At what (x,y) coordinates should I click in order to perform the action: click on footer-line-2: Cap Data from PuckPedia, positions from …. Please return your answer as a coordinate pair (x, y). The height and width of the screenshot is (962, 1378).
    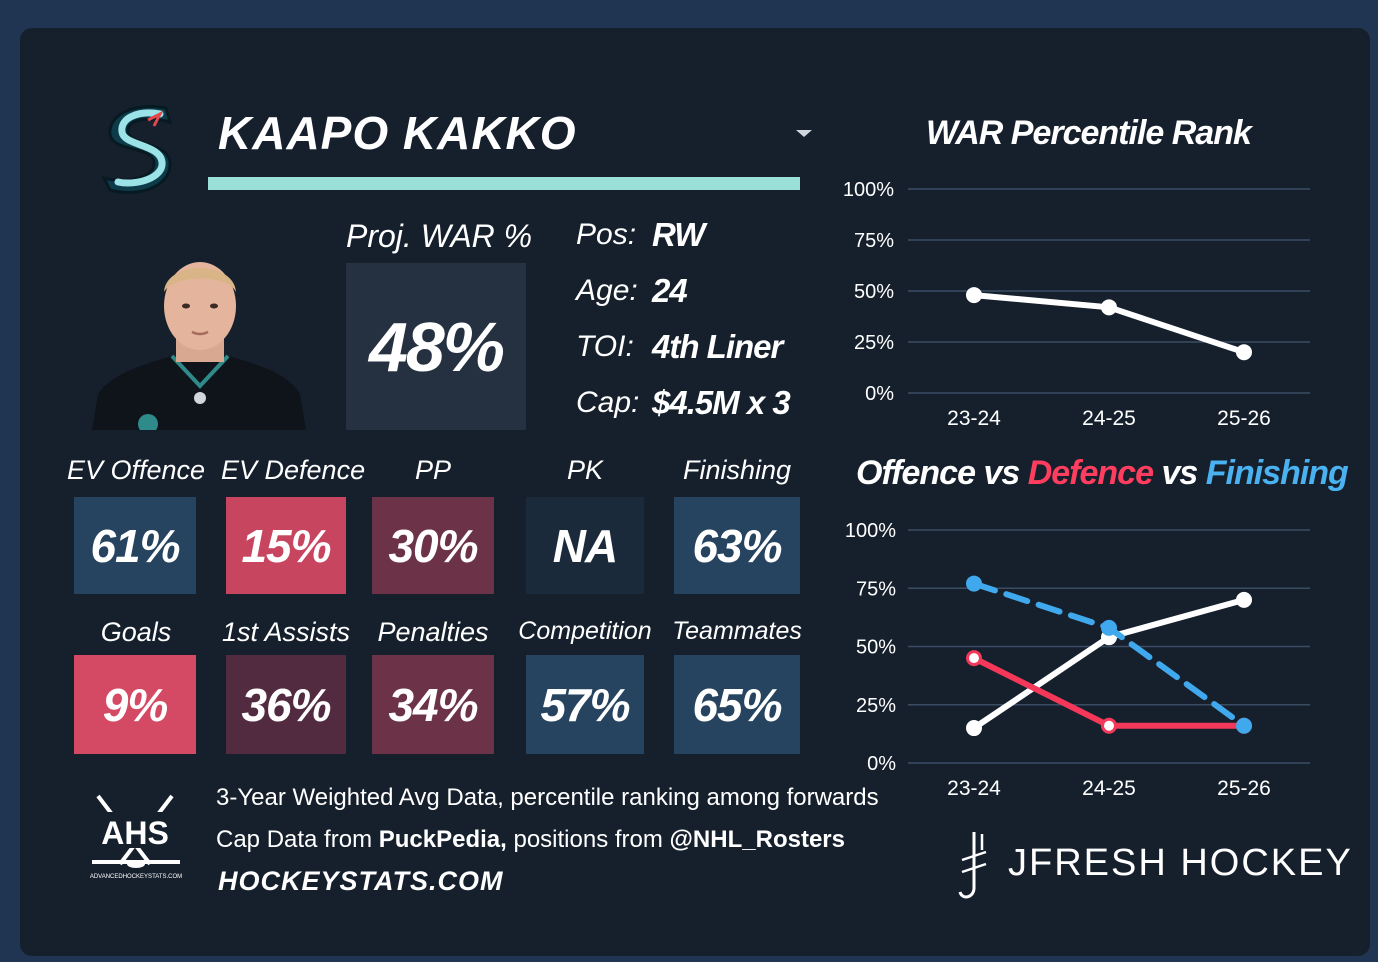
    Looking at the image, I should click on (530, 840).